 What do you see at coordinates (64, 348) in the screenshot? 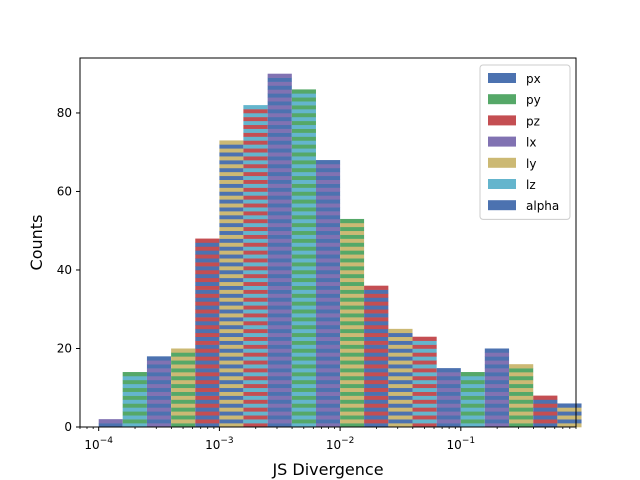
I see `y-tick-label: 20` at bounding box center [64, 348].